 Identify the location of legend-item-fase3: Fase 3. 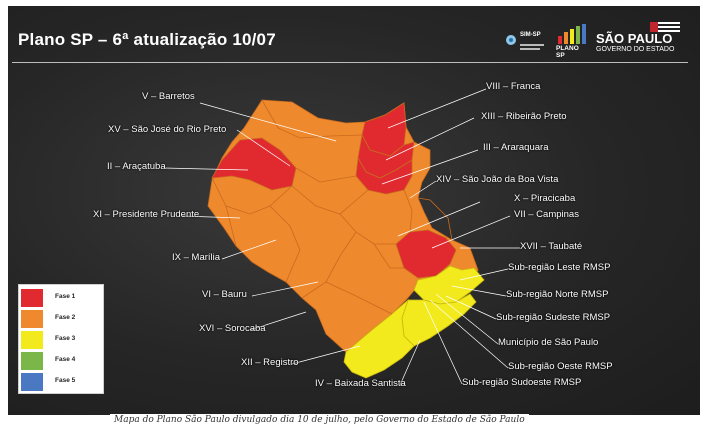
(61, 340).